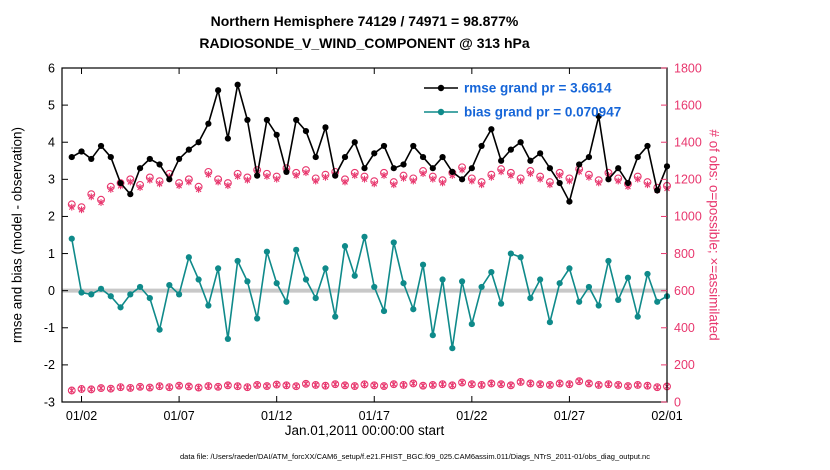 This screenshot has width=830, height=470. Describe the element at coordinates (276, 416) in the screenshot. I see `svg-text: 01/12` at that location.